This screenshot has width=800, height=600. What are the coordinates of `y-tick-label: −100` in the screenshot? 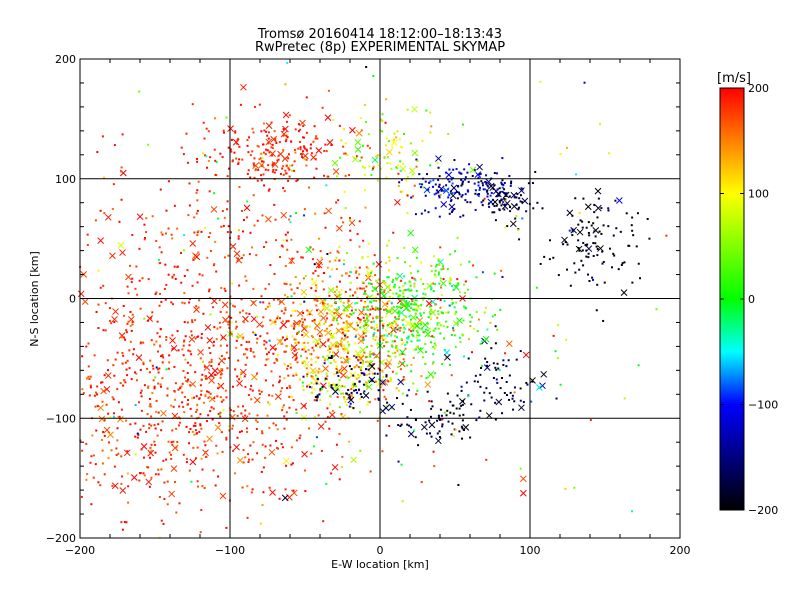 It's located at (61, 418).